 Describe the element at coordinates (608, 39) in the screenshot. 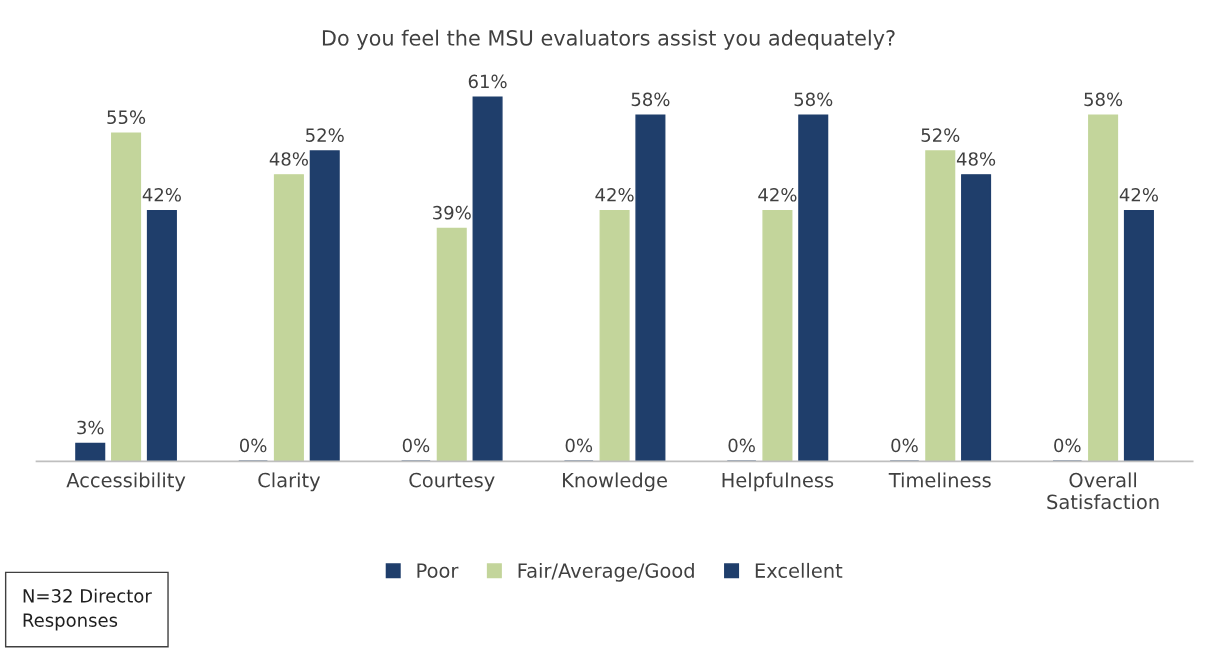

I see `chart-title: Do you feel the MSU evaluators assist you adequately?` at that location.